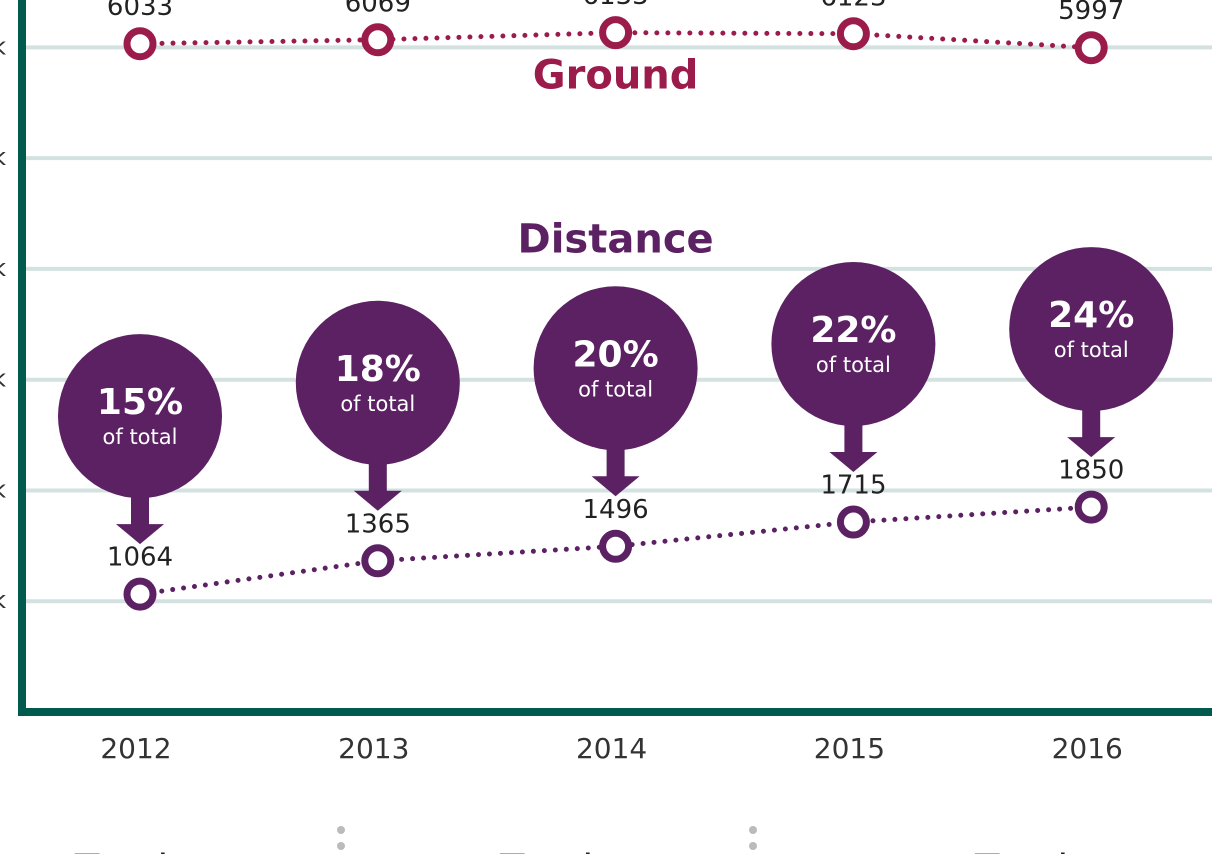  I want to click on share-bubble: 15%of total, so click(140, 439).